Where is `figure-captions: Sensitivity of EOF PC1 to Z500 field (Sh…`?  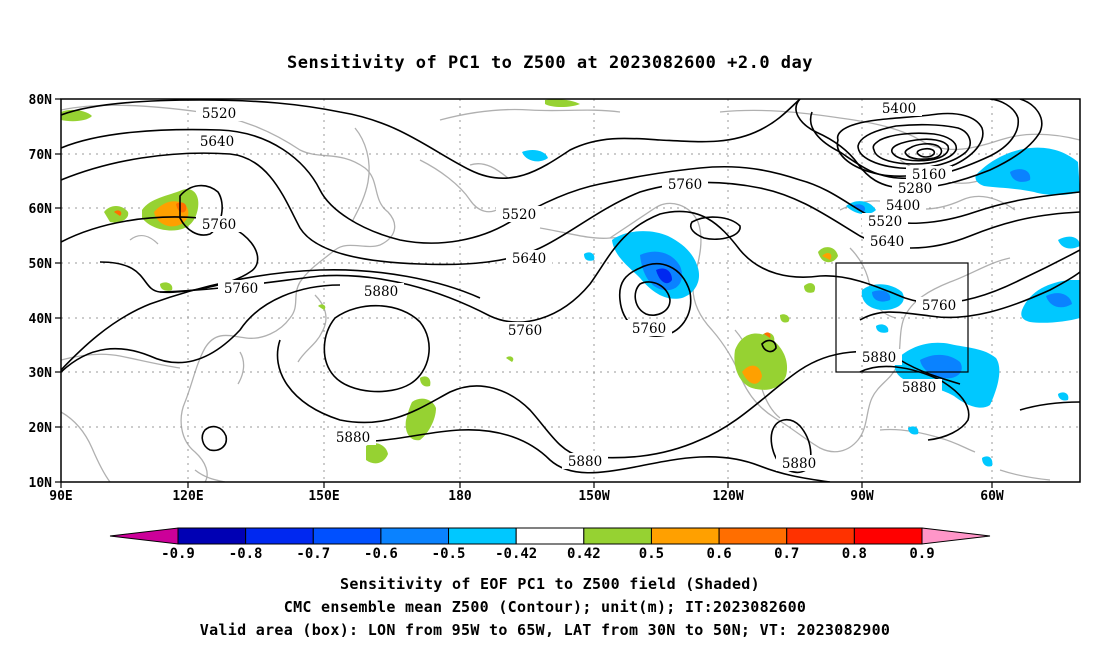 figure-captions: Sensitivity of EOF PC1 to Z500 field (Sh… is located at coordinates (545, 607).